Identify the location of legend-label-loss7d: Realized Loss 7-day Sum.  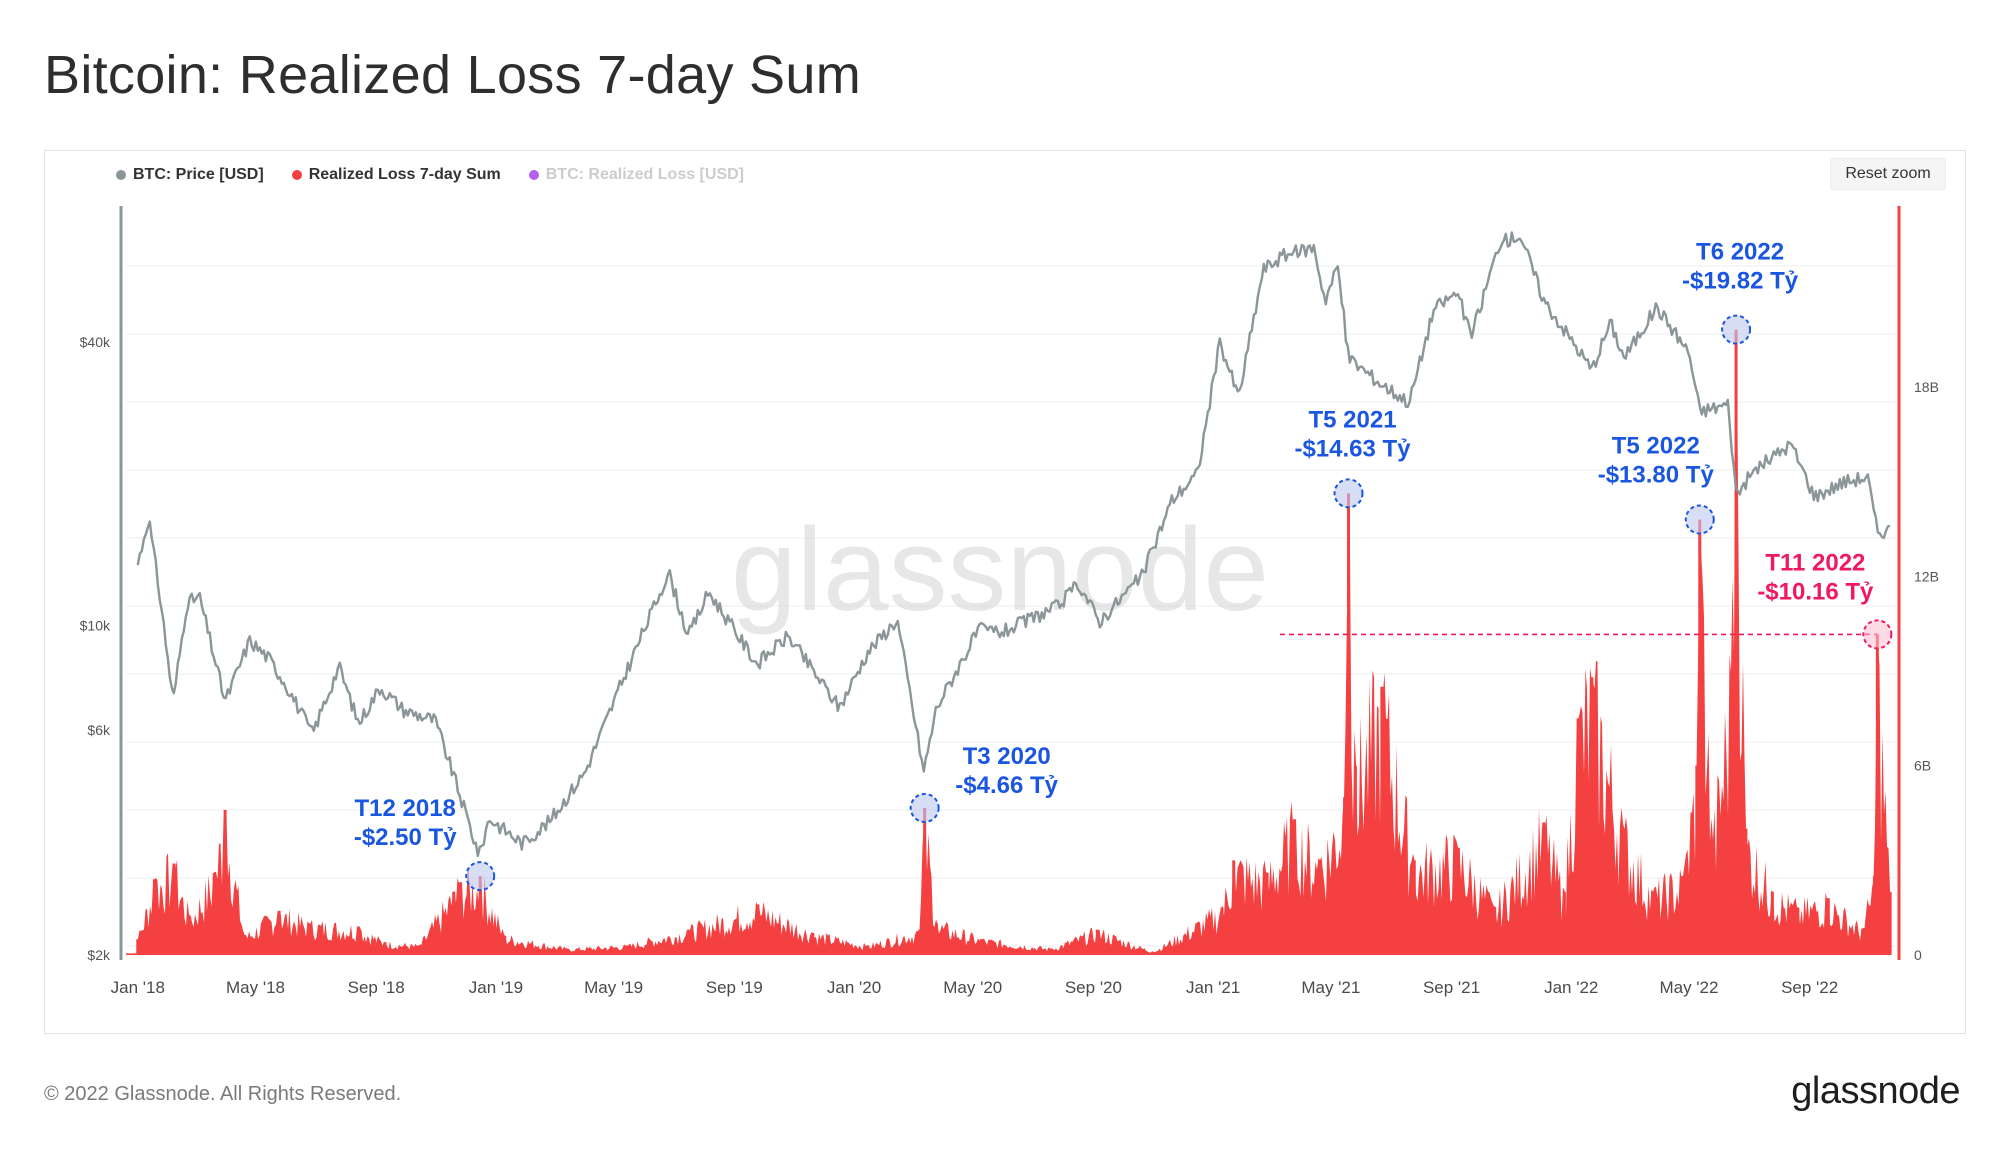
(404, 174).